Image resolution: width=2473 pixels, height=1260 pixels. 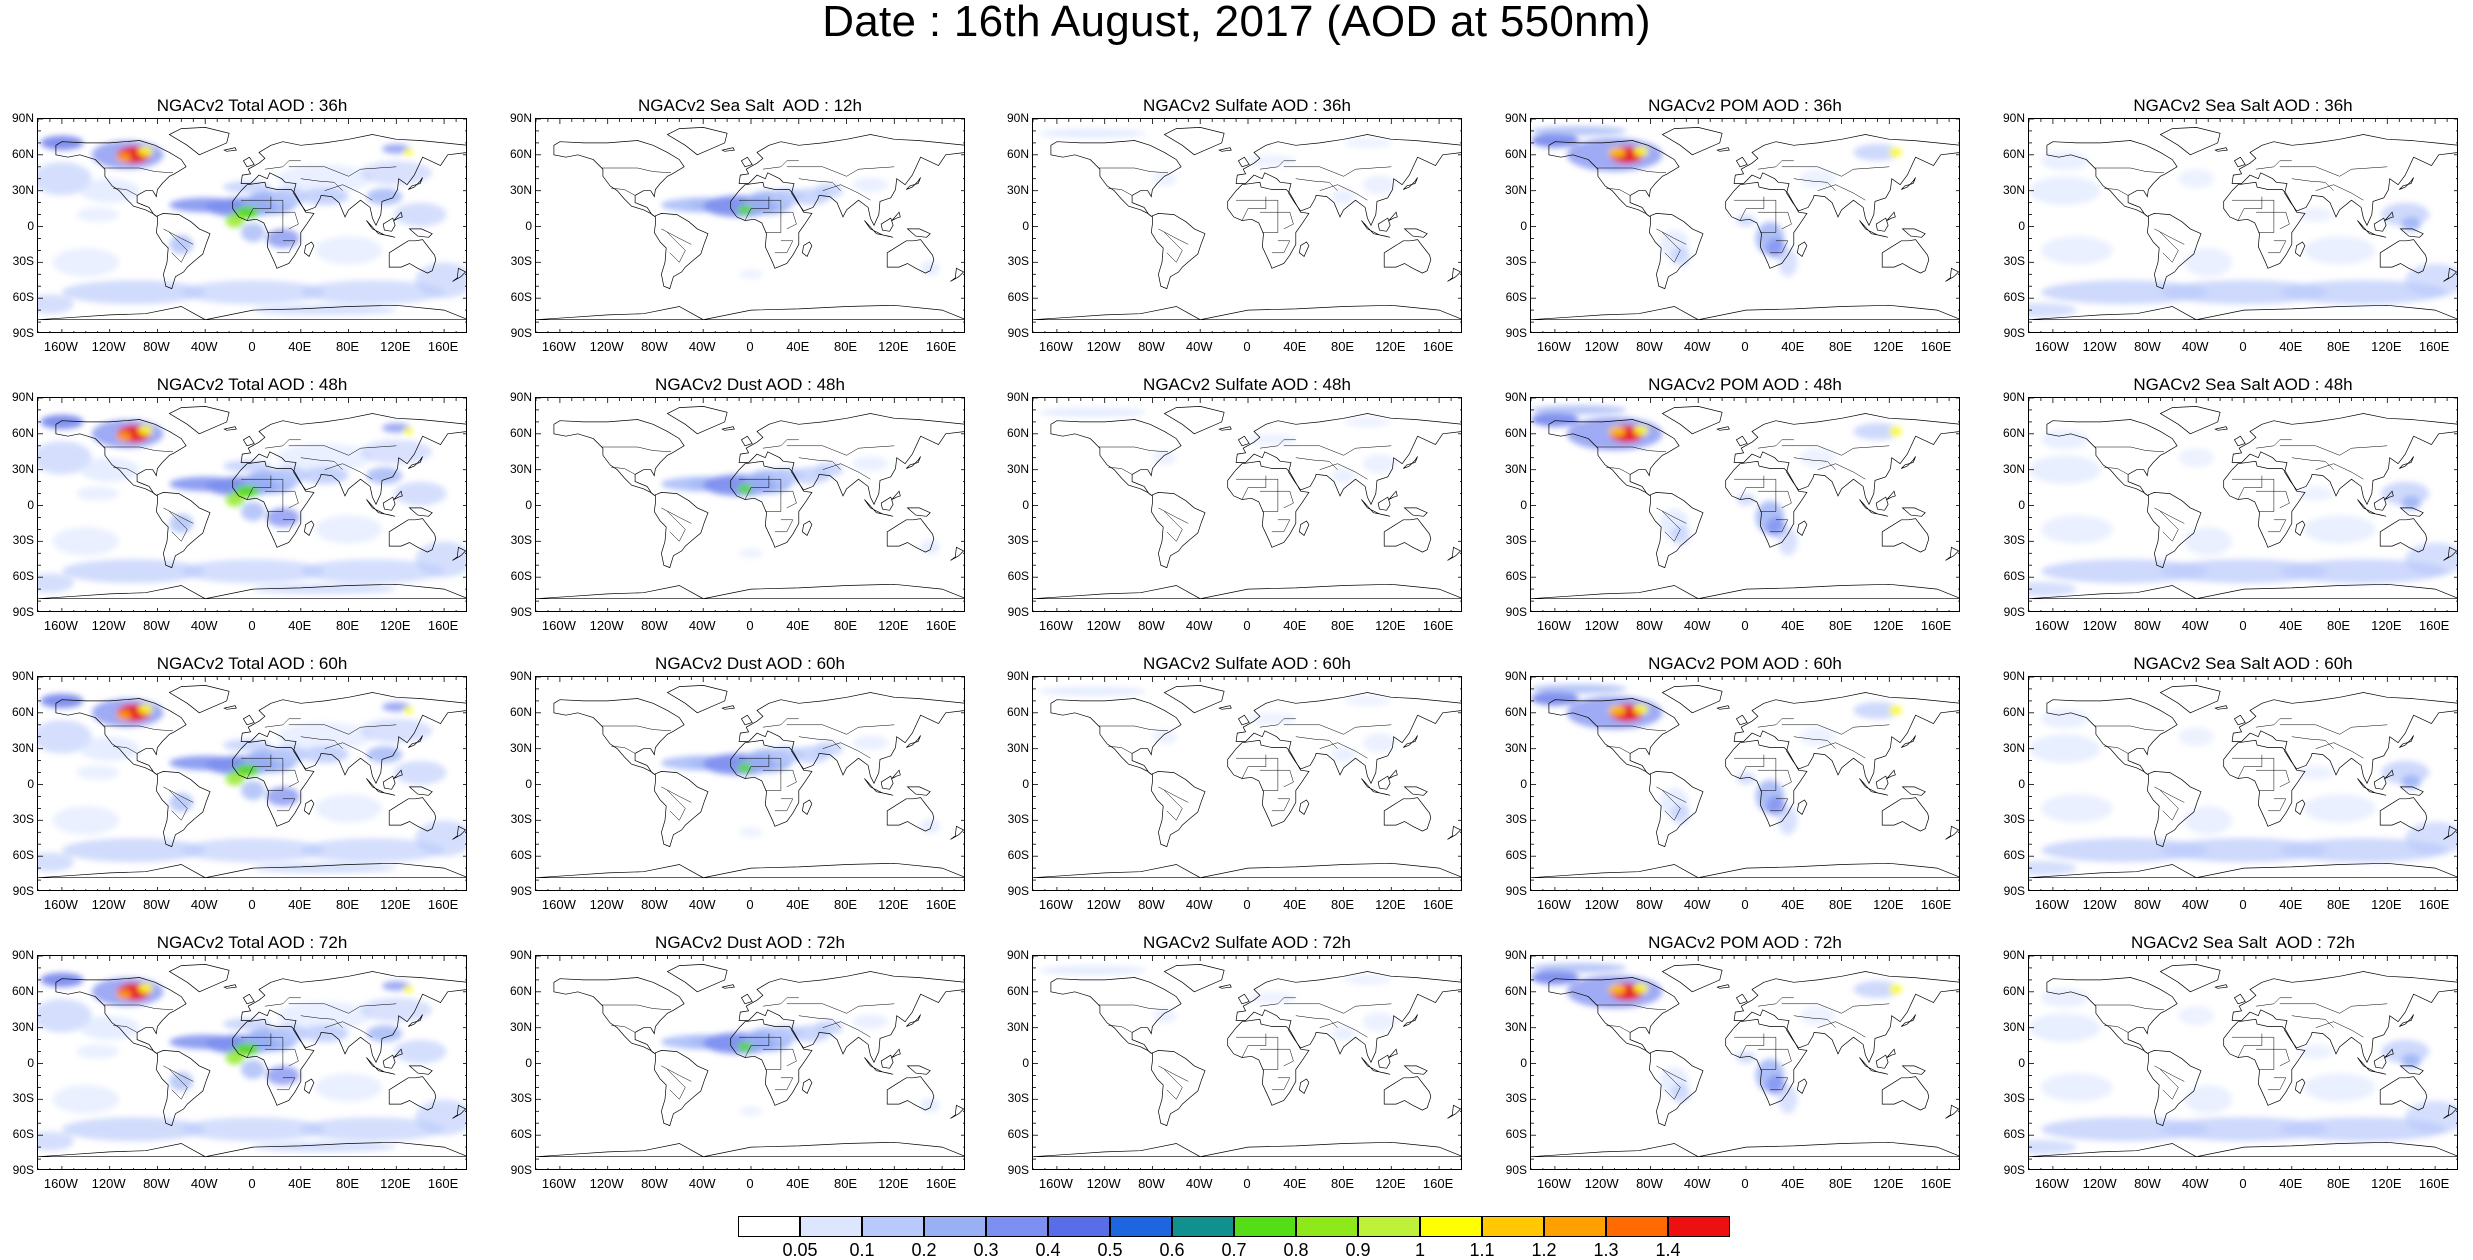 I want to click on colorbar-label: 0.4, so click(x=1048, y=1250).